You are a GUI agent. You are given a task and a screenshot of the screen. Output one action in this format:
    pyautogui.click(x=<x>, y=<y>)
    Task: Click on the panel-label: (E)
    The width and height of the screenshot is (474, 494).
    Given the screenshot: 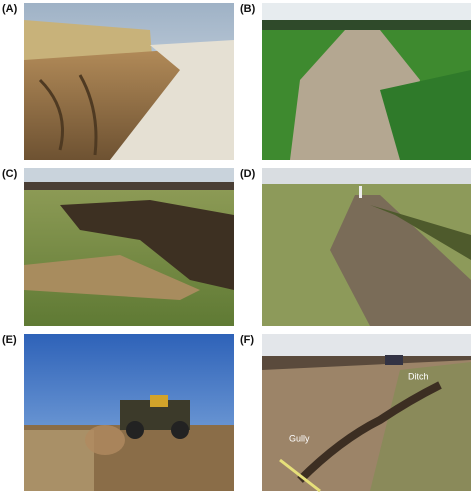 What is the action you would take?
    pyautogui.click(x=9, y=340)
    